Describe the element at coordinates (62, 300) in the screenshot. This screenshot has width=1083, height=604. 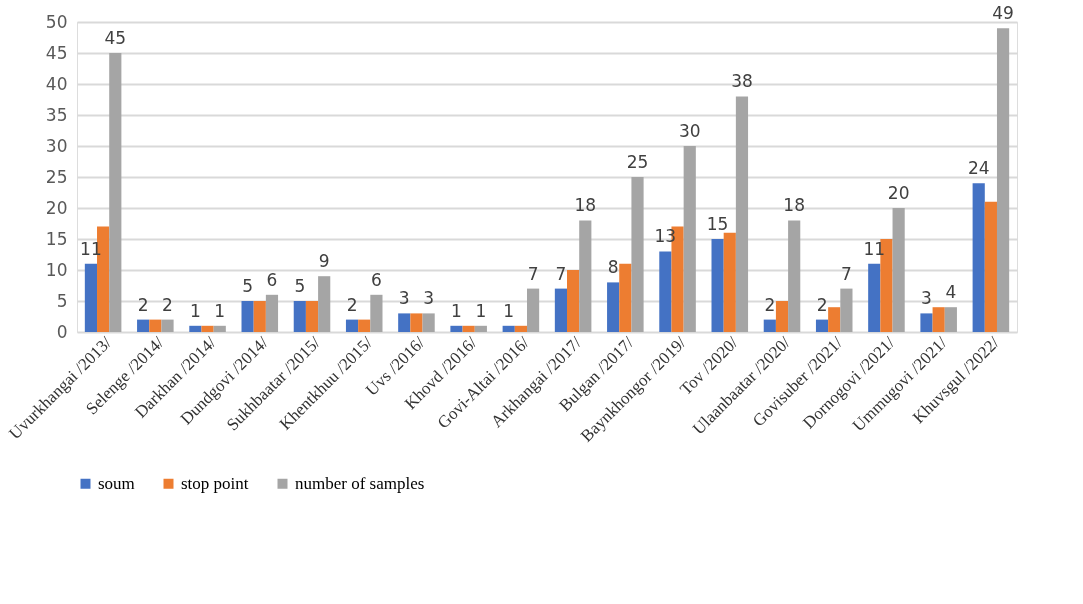
I see `y-tick-label: 5` at that location.